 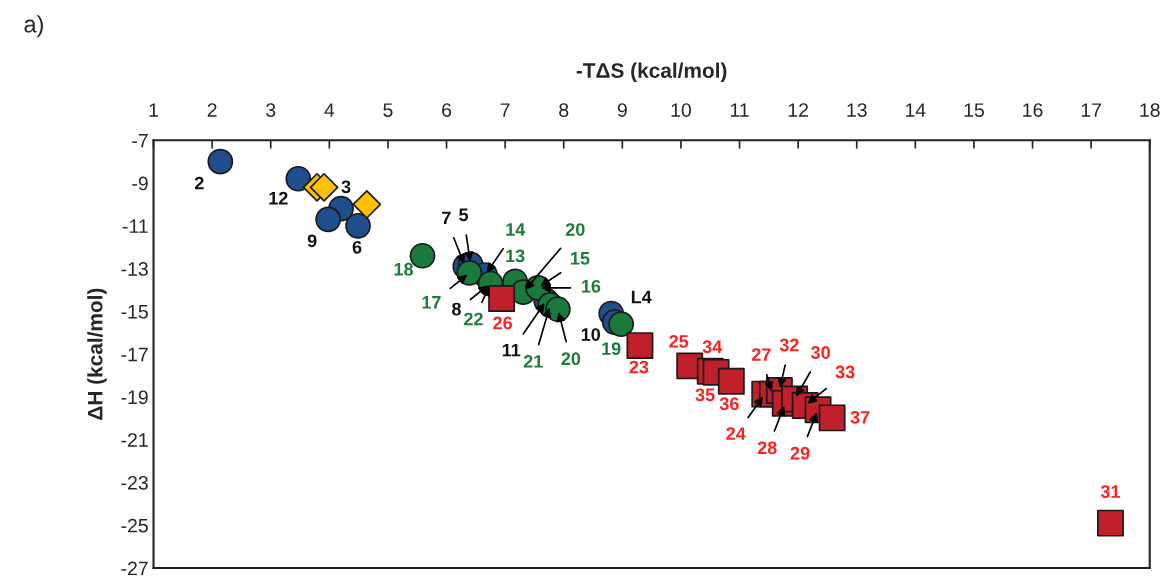 What do you see at coordinates (789, 345) in the screenshot?
I see `annotation: 32` at bounding box center [789, 345].